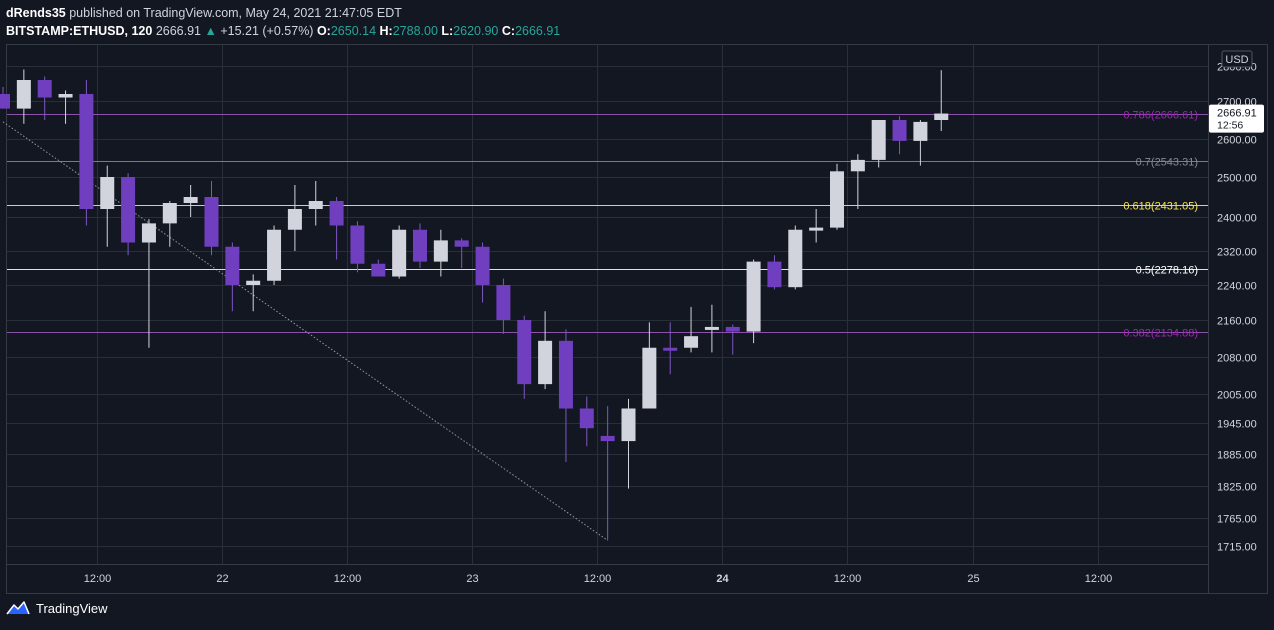 This screenshot has height=630, width=1274. Describe the element at coordinates (1237, 425) in the screenshot. I see `y-tick-label: 1945.00` at that location.